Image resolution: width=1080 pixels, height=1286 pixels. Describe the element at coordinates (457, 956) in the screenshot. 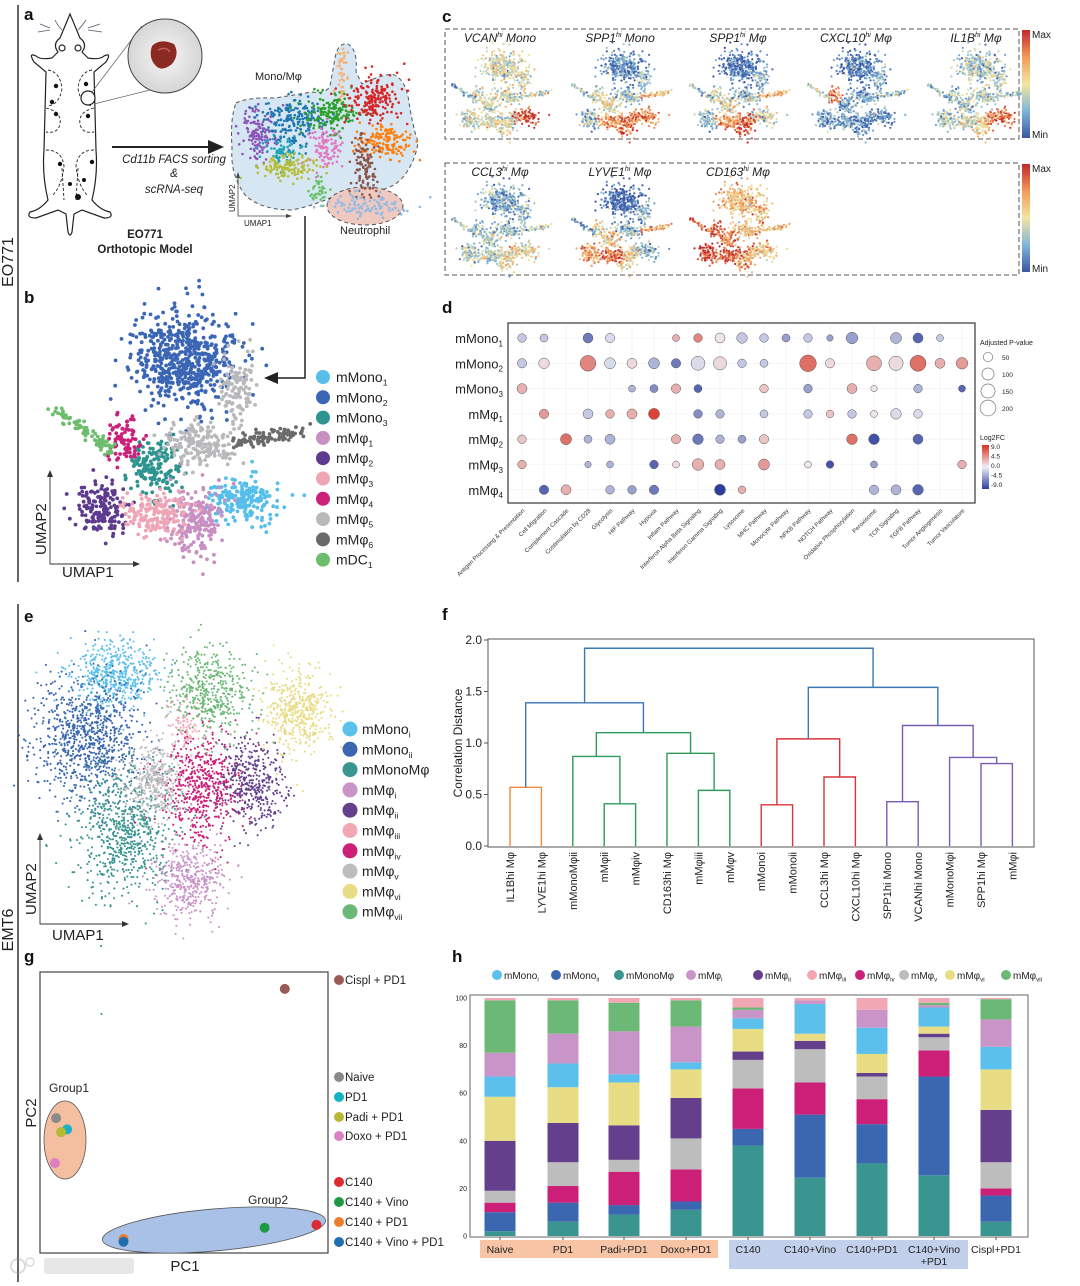

I see `panel-label-h: h` at that location.